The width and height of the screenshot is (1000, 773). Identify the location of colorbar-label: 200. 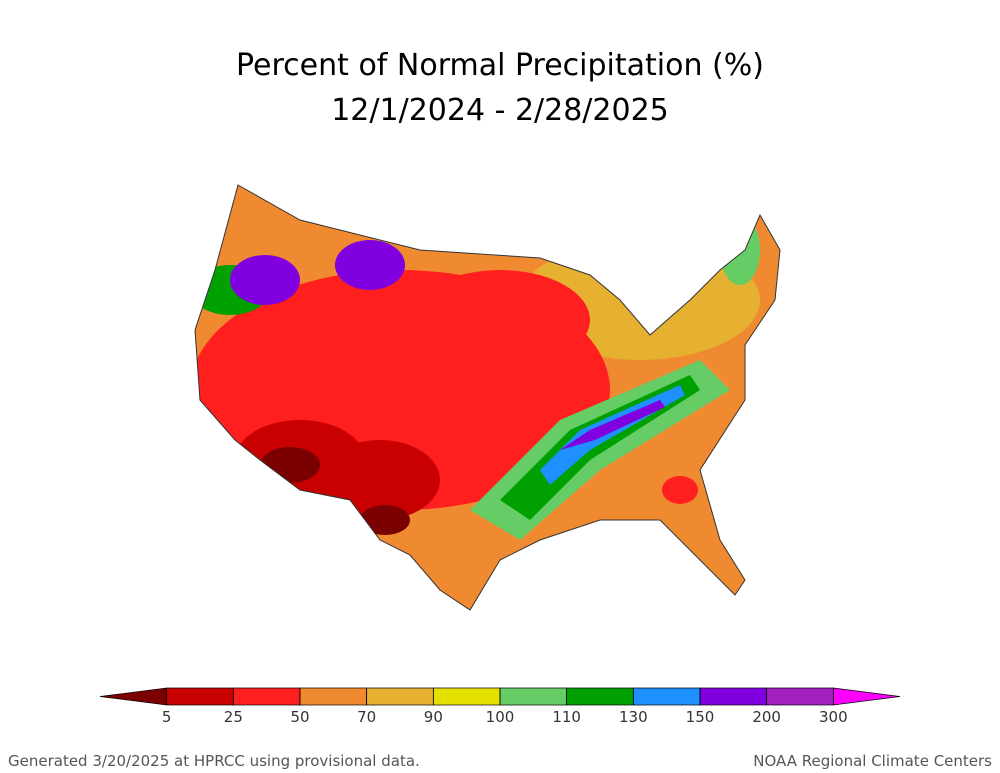
(766, 717).